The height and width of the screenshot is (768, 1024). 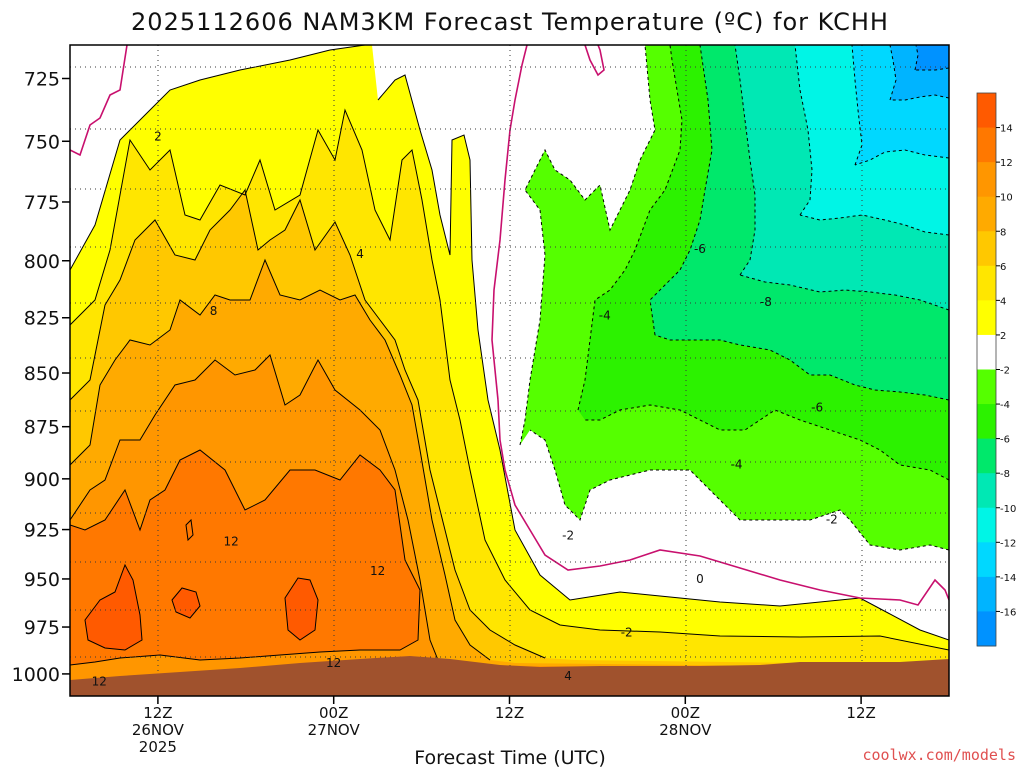 What do you see at coordinates (509, 757) in the screenshot?
I see `x-axis-label: Forecast Time (UTC)` at bounding box center [509, 757].